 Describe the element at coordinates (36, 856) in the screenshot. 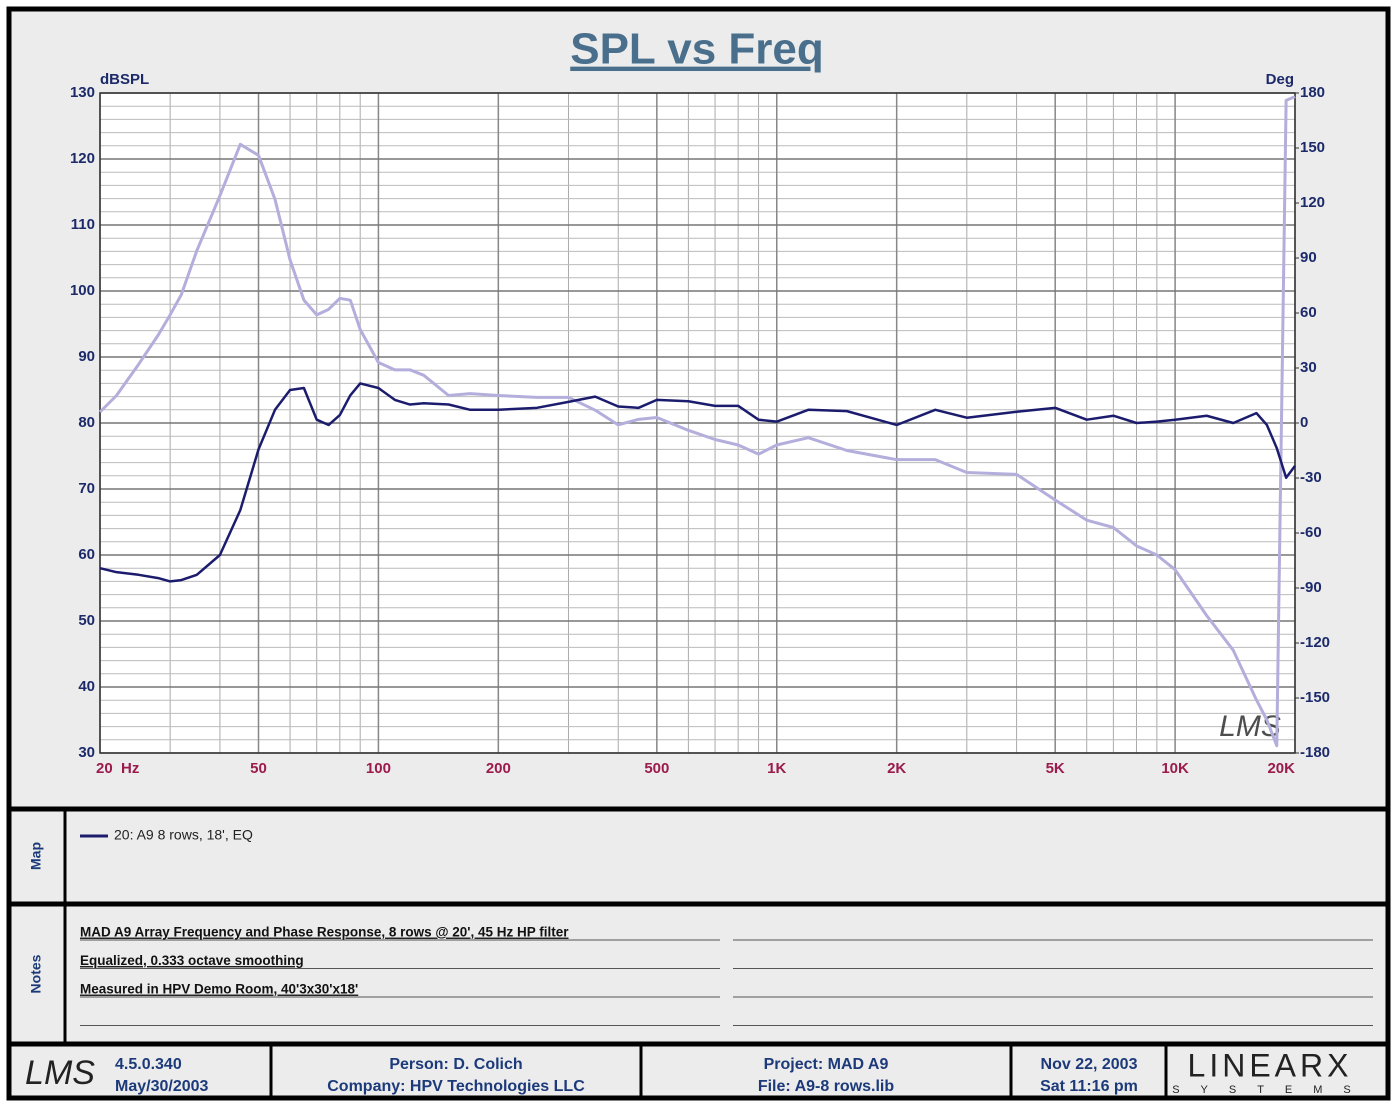

I see `map-title: Map` at that location.